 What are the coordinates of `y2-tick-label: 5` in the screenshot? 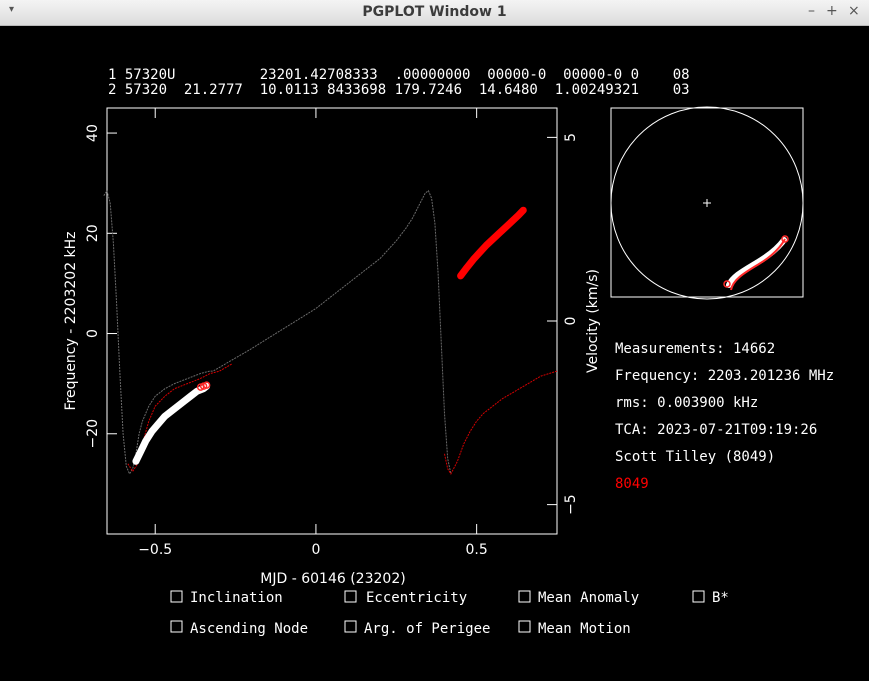 It's located at (571, 137).